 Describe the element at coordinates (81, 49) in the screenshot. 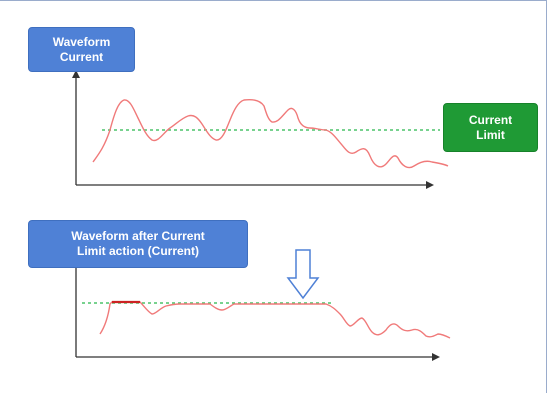

I see `waveform-current-label: Waveform Current` at that location.